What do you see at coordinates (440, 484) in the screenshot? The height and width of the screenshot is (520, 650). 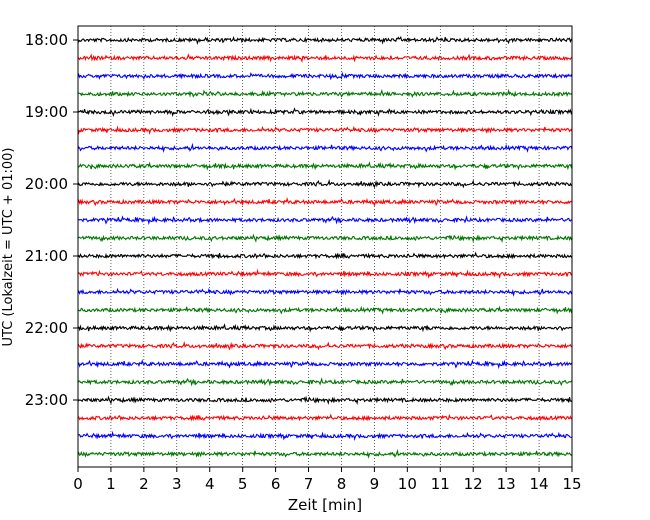 I see `x-tick-label: 11` at bounding box center [440, 484].